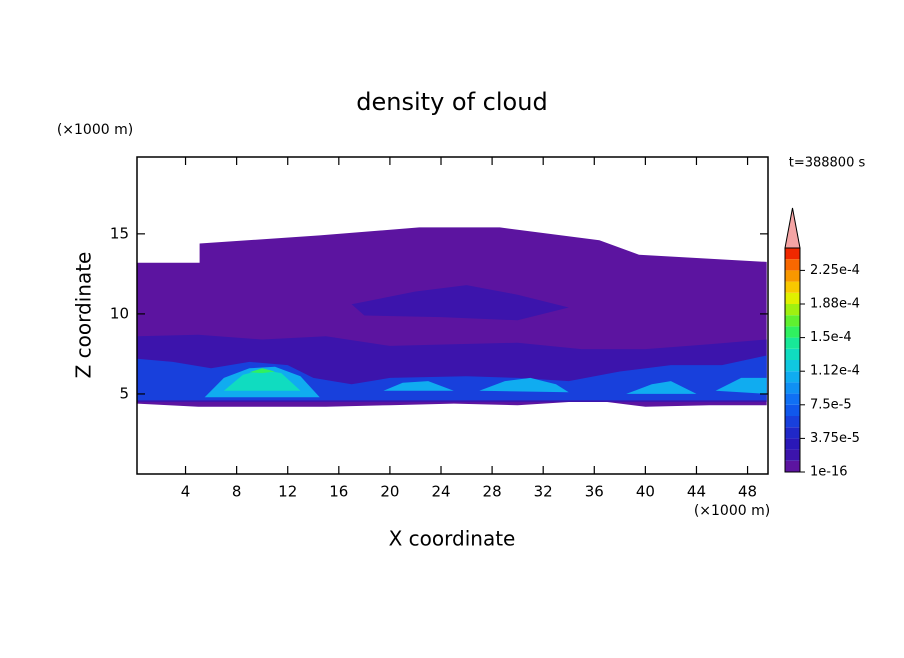  Describe the element at coordinates (237, 492) in the screenshot. I see `x-tick-label: 8` at that location.